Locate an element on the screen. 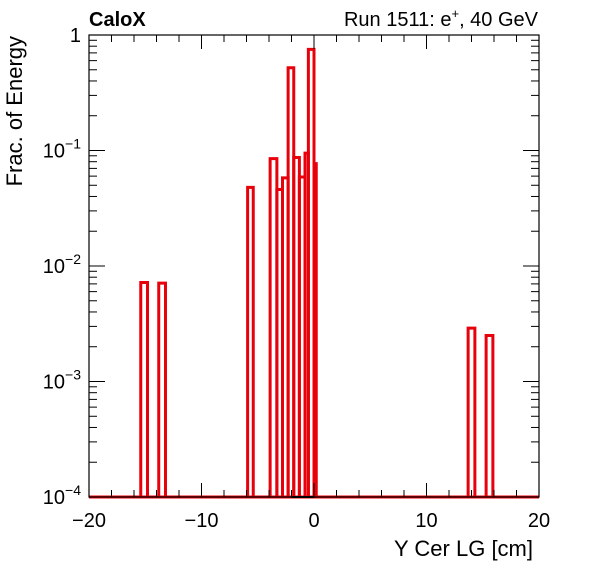 The image size is (596, 572). y-tick-label: 10⁻³ is located at coordinates (62, 380).